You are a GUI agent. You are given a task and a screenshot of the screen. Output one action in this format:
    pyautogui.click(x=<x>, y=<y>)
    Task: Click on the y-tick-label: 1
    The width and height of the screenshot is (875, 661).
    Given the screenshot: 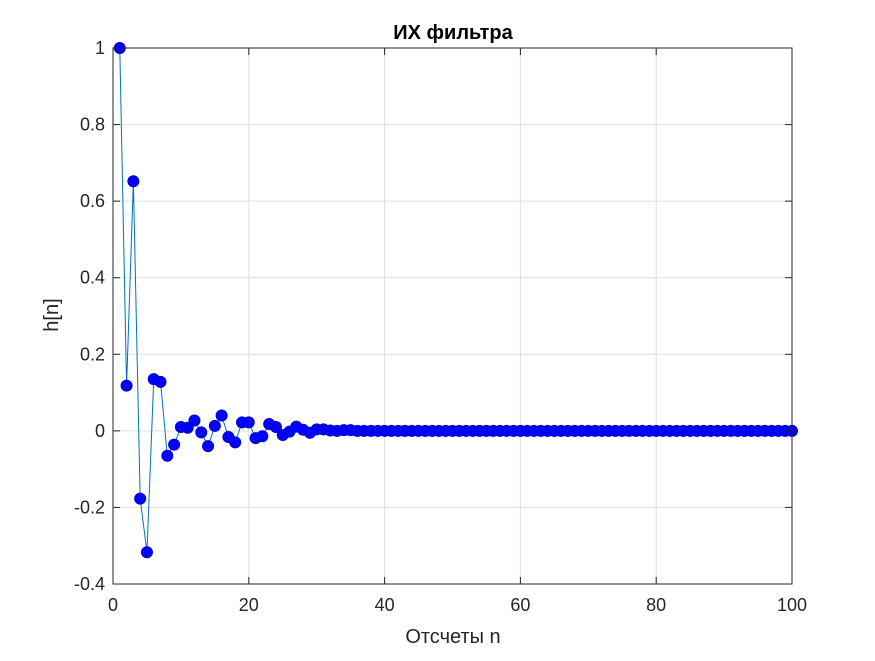 What is the action you would take?
    pyautogui.click(x=100, y=48)
    